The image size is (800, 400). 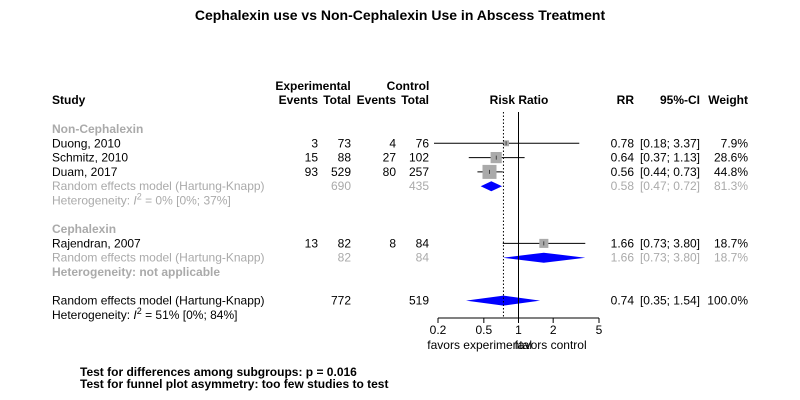 I want to click on heterogeneity-label: Heterogeneity: I2 = 0% [0%; 37%], so click(x=141, y=200).